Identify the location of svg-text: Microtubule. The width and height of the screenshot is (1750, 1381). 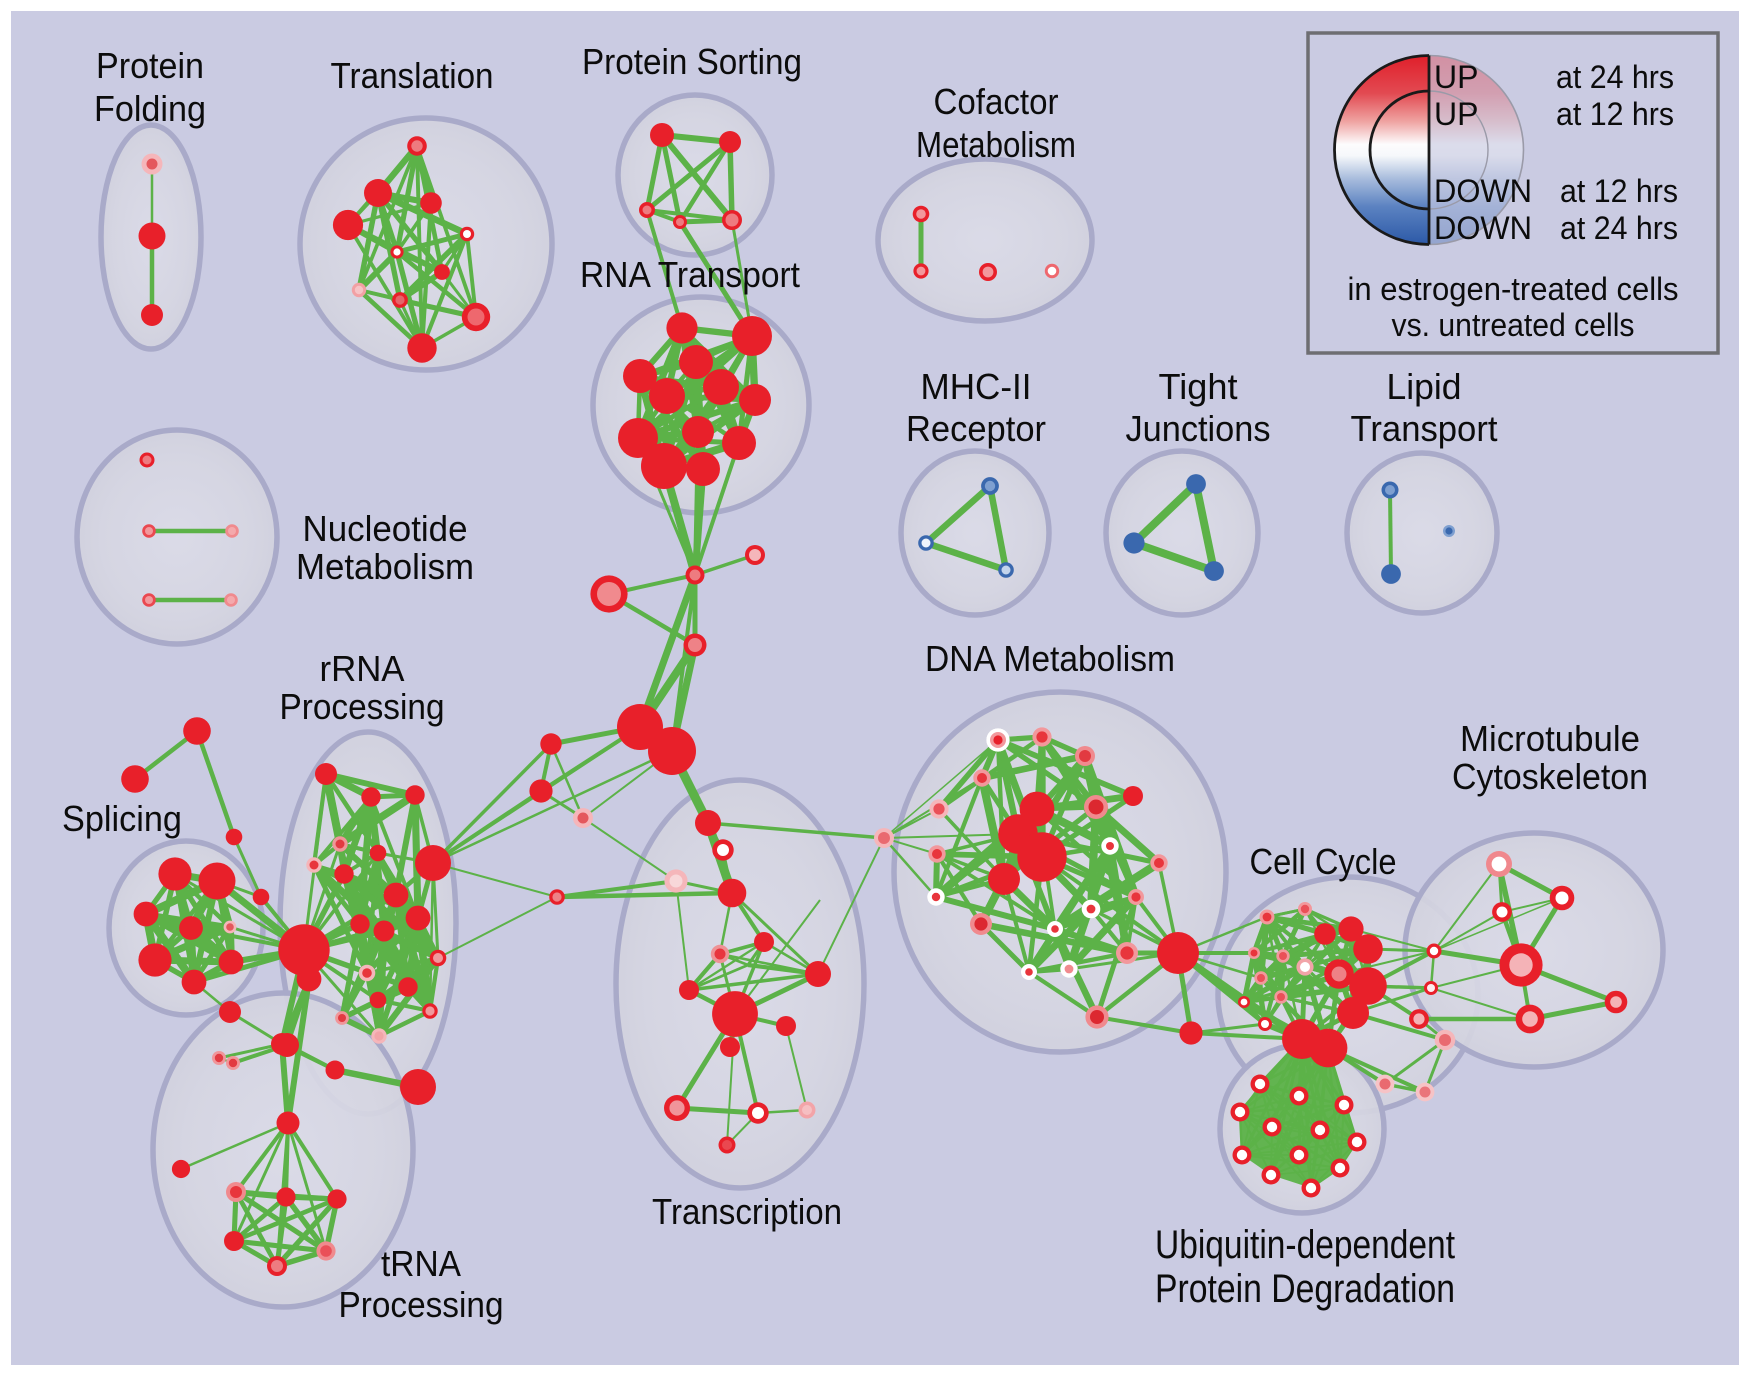
(1550, 738).